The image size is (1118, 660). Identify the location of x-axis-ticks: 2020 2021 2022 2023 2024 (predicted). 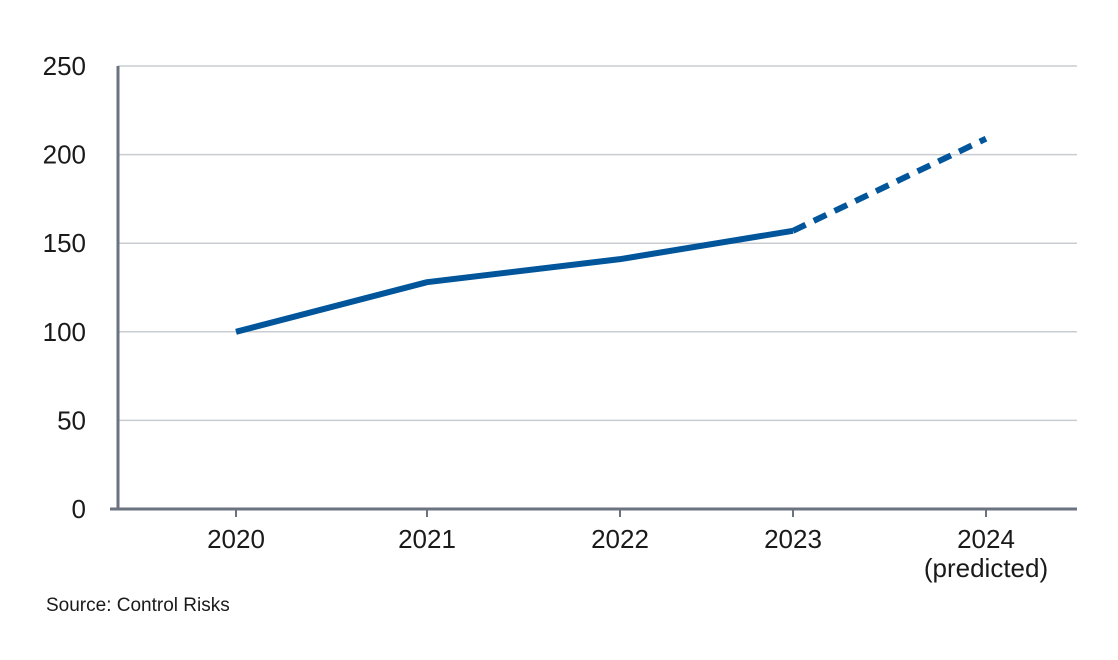
(627, 546).